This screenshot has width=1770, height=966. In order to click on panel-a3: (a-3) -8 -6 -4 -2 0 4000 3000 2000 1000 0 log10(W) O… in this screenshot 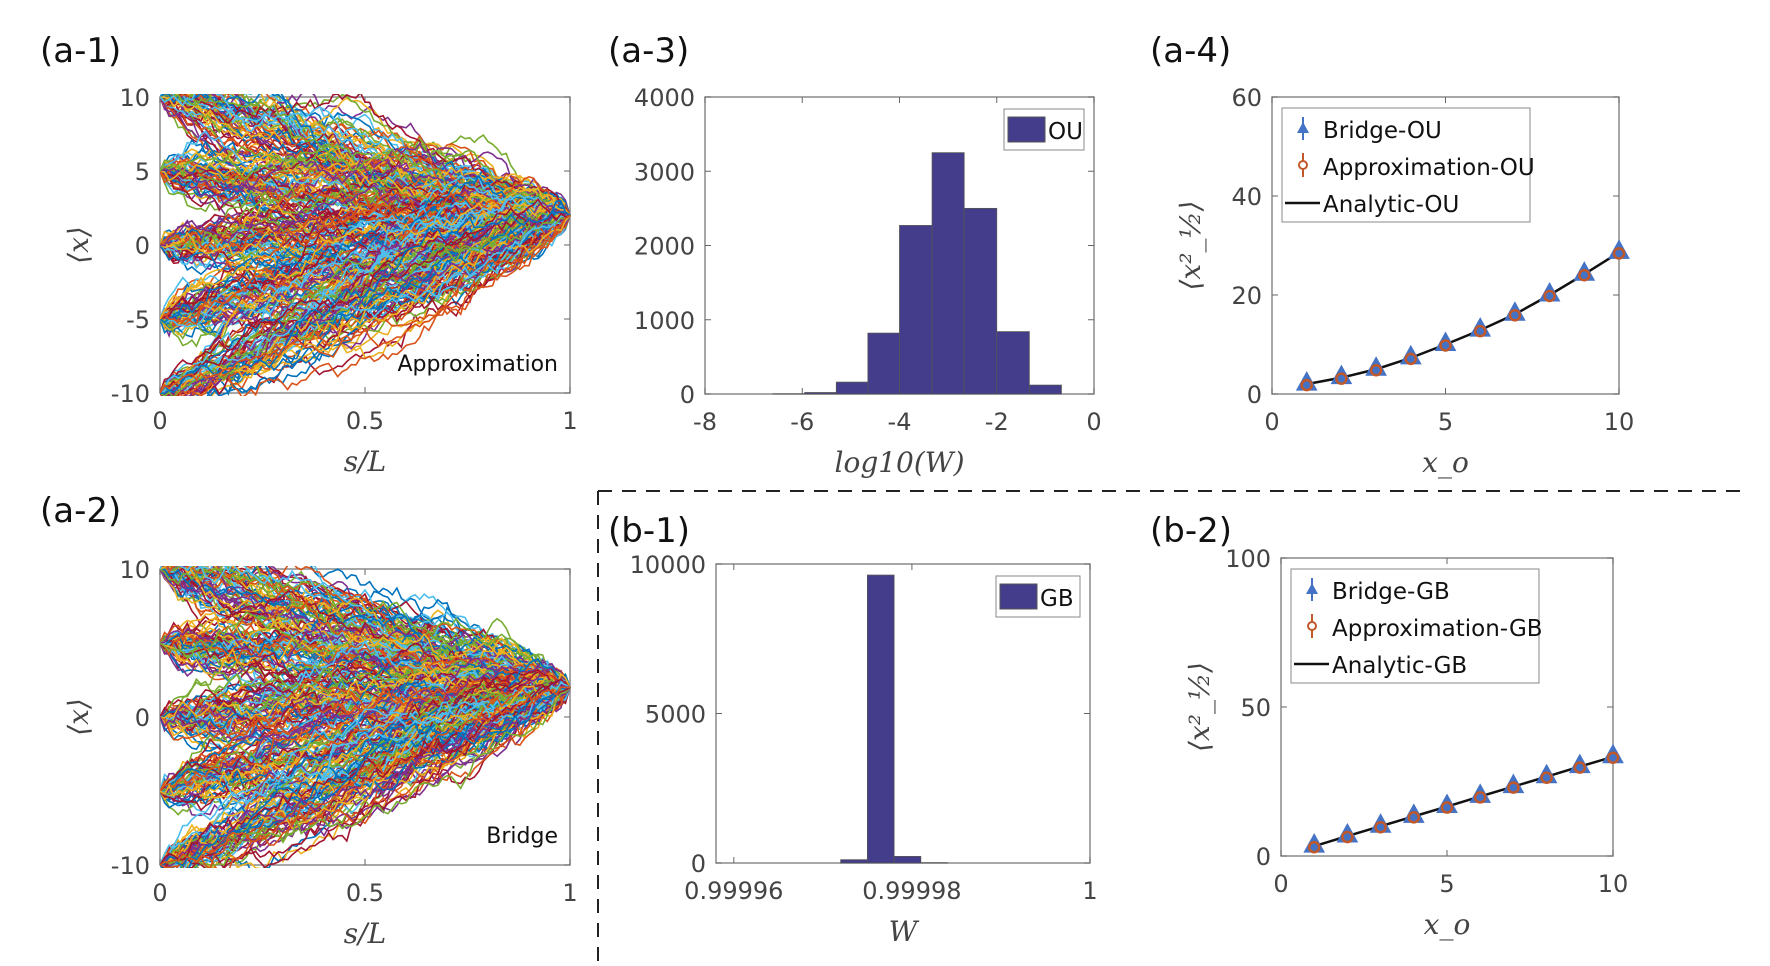, I will do `click(855, 255)`.